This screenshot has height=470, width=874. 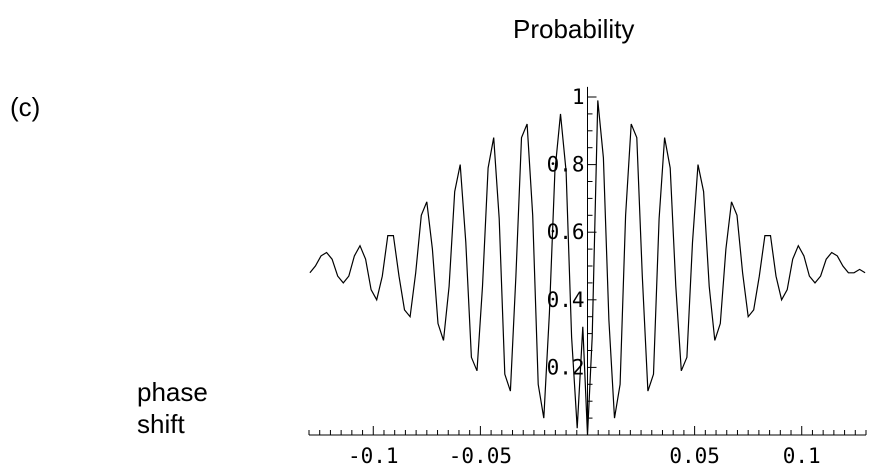 I want to click on x-tick-label: -0.1, so click(x=373, y=456).